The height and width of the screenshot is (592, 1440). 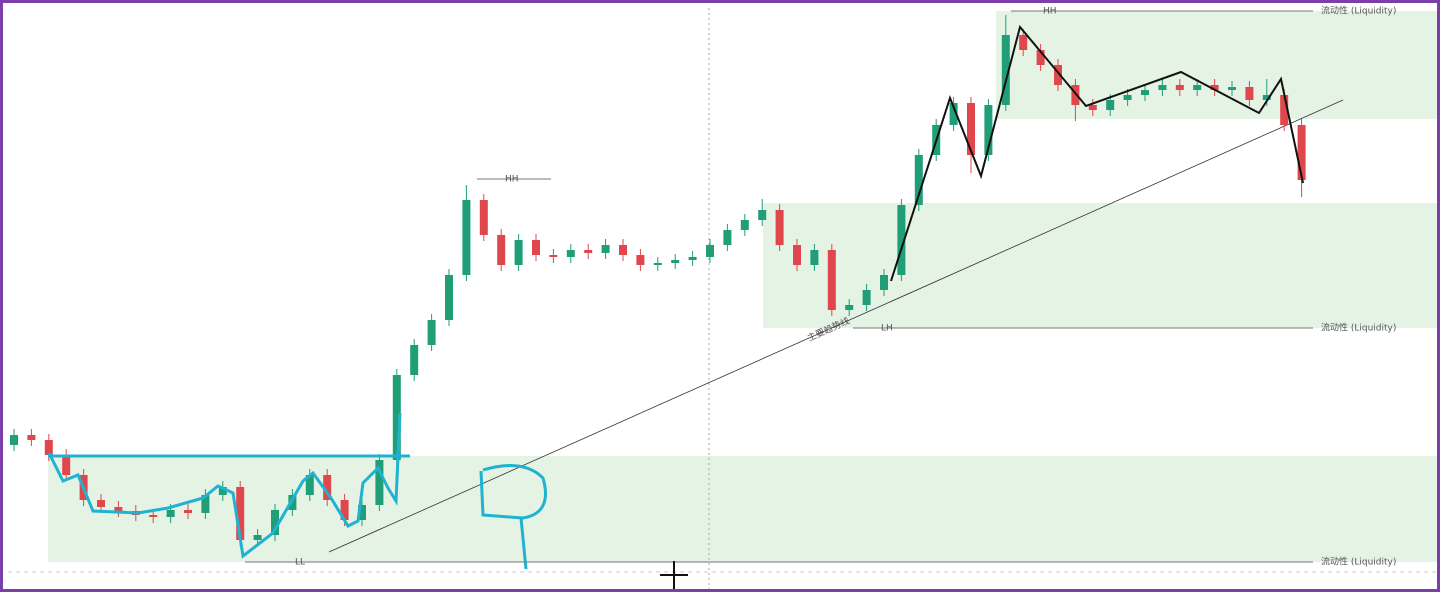 What do you see at coordinates (300, 563) in the screenshot?
I see `label: LL` at bounding box center [300, 563].